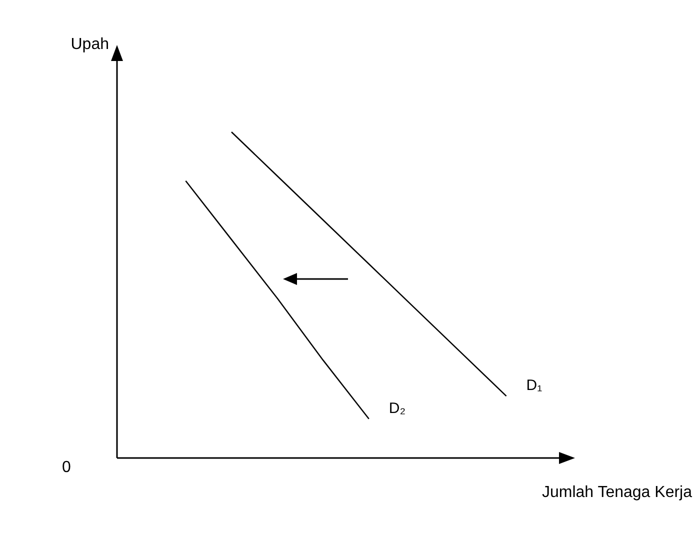 The height and width of the screenshot is (536, 694). What do you see at coordinates (617, 492) in the screenshot?
I see `x-axis-title: Jumlah Tenaga Kerja` at bounding box center [617, 492].